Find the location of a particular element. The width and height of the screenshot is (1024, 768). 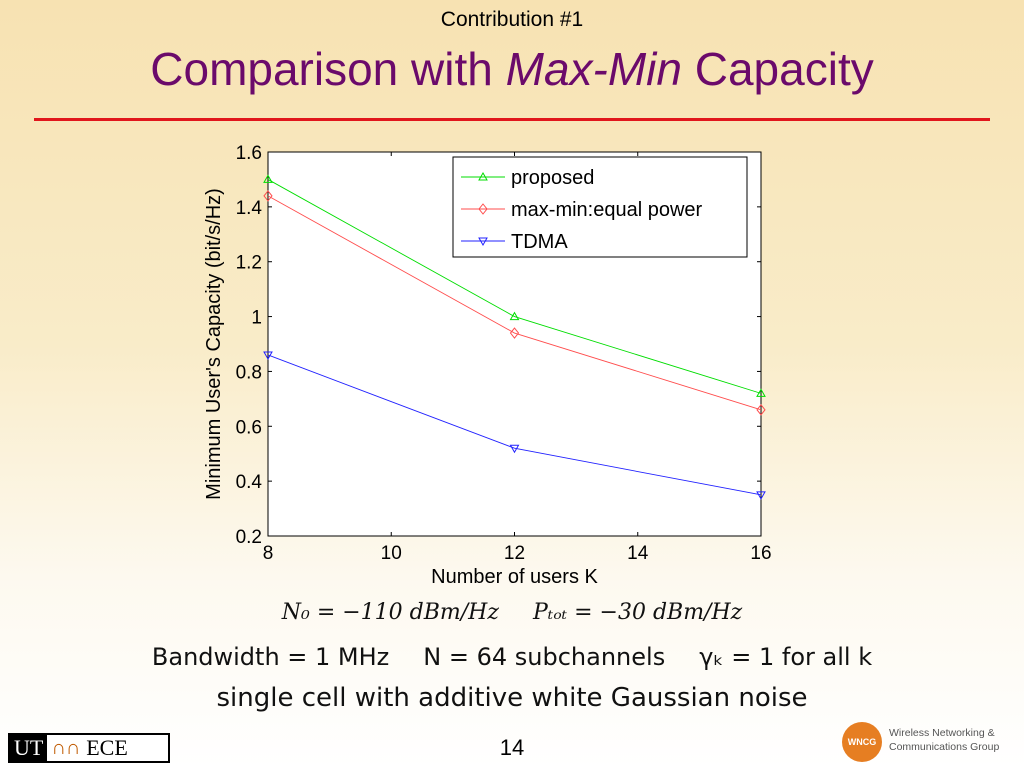

legend-box is located at coordinates (600, 207).